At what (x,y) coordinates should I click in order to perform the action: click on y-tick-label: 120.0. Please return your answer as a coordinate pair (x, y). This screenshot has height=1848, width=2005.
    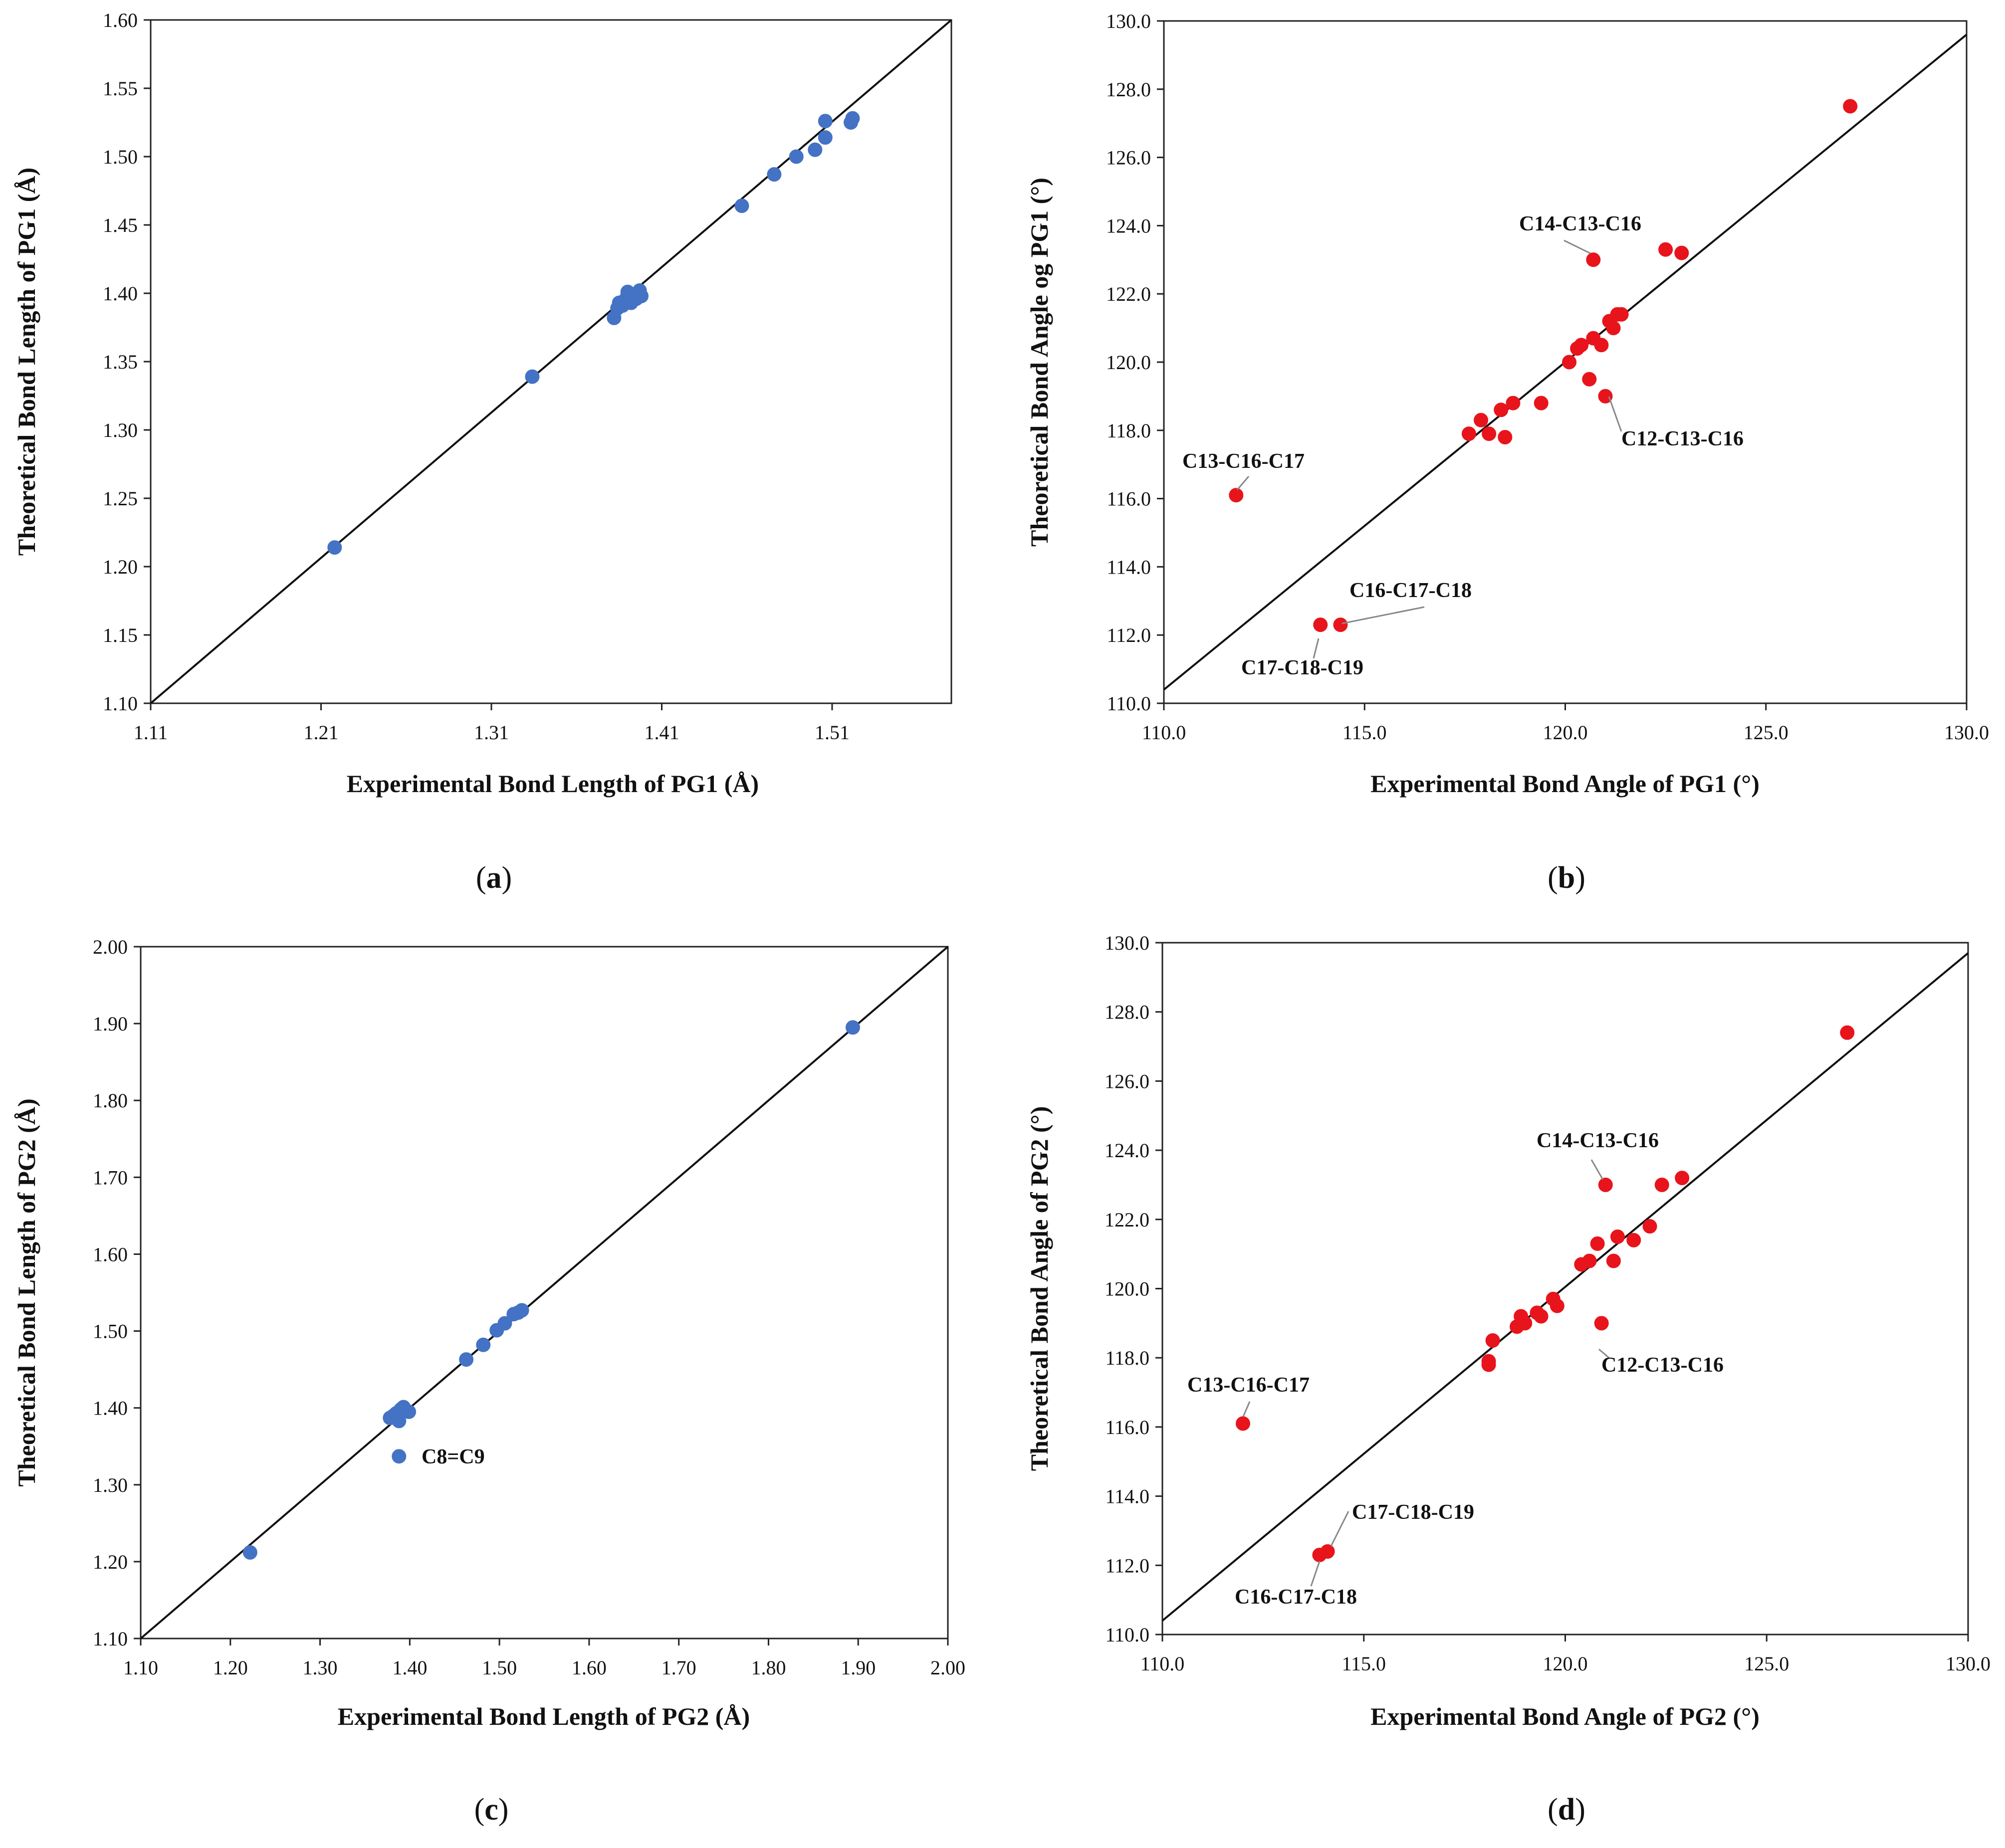
    Looking at the image, I should click on (1127, 1289).